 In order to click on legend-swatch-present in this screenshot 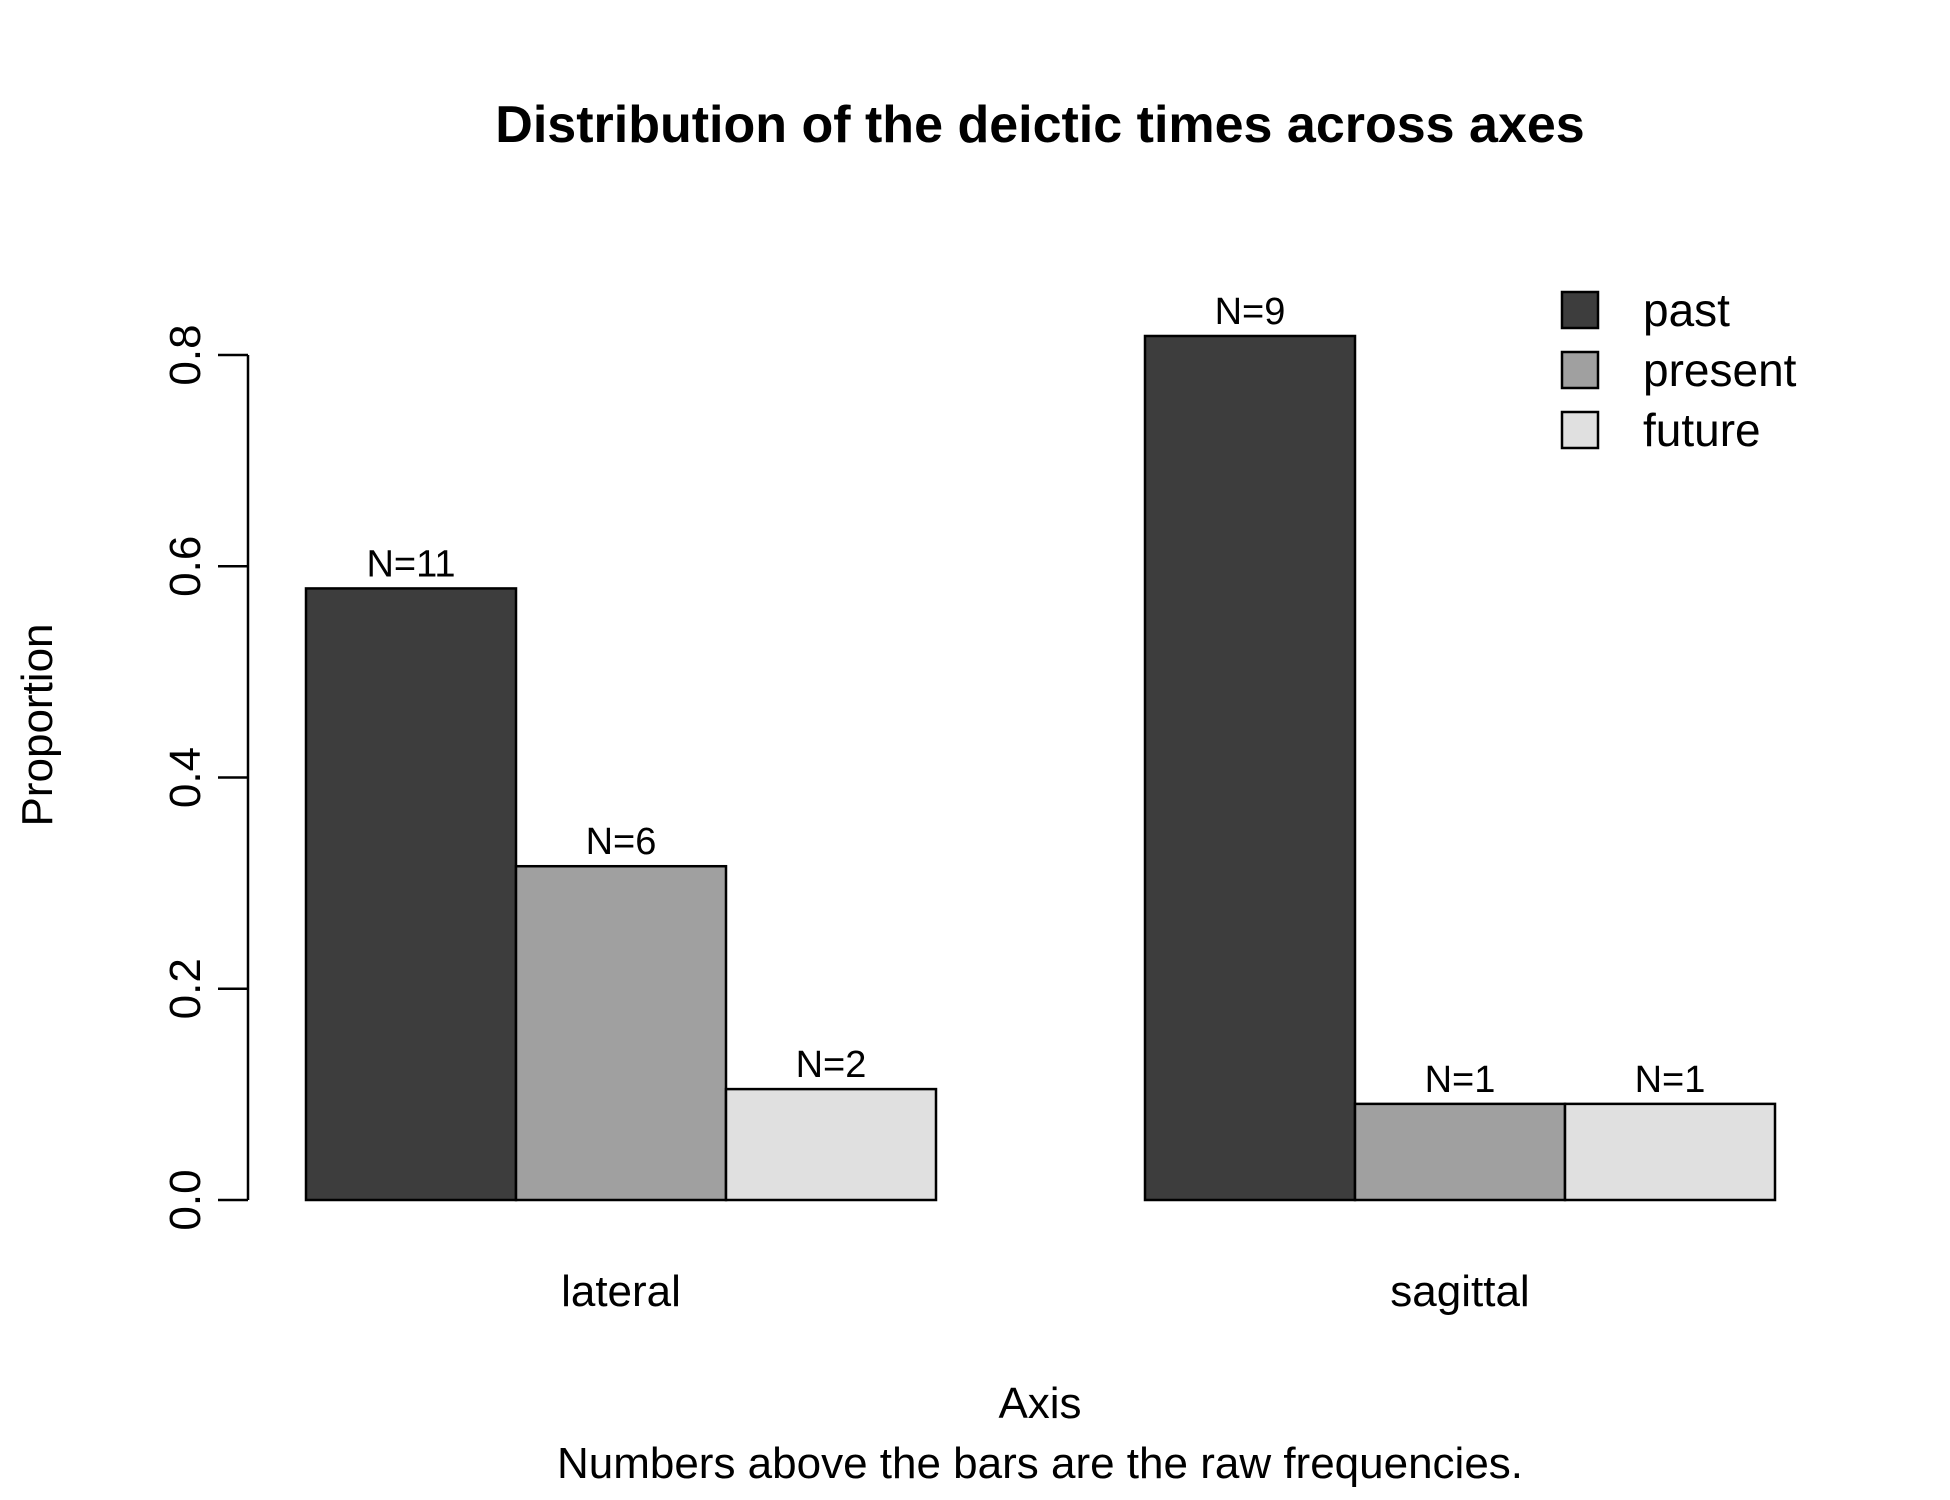, I will do `click(1580, 370)`.